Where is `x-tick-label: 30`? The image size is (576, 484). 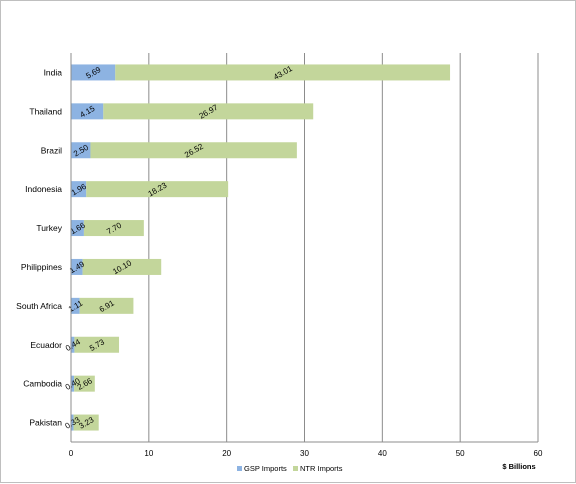 x-tick-label: 30 is located at coordinates (304, 453).